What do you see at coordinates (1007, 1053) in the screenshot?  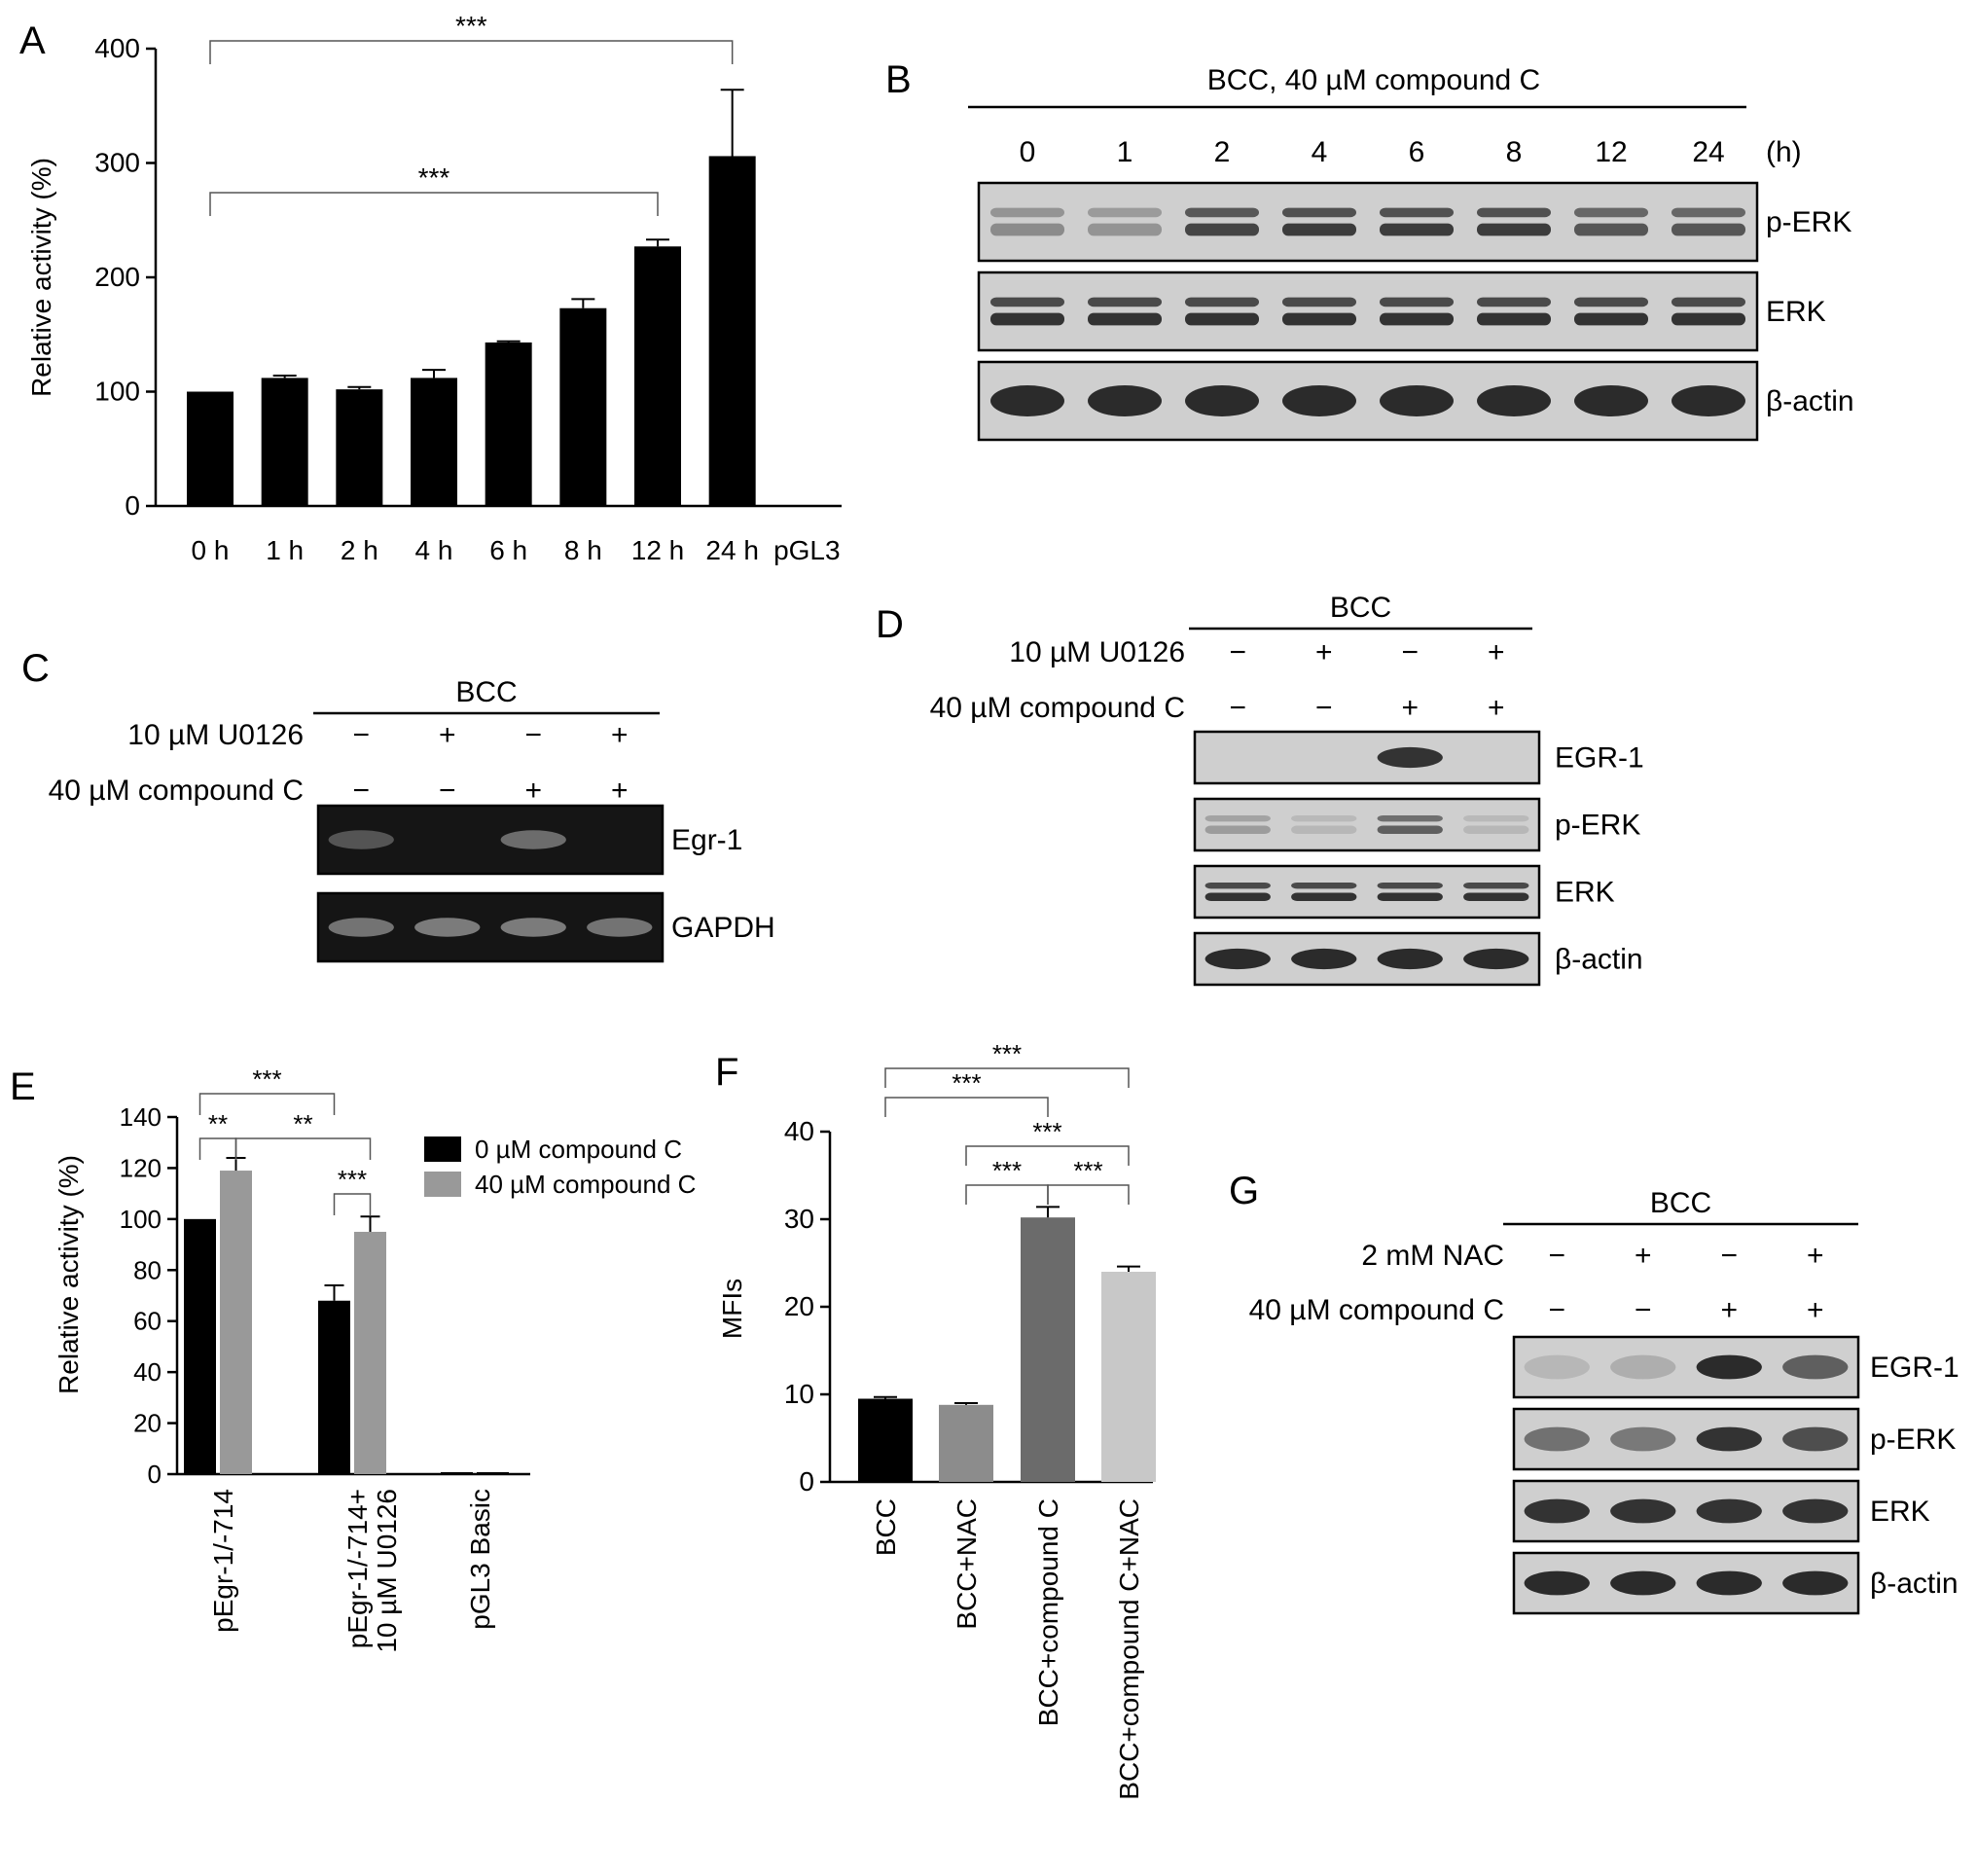 I see `f-sig-0-label: ***` at bounding box center [1007, 1053].